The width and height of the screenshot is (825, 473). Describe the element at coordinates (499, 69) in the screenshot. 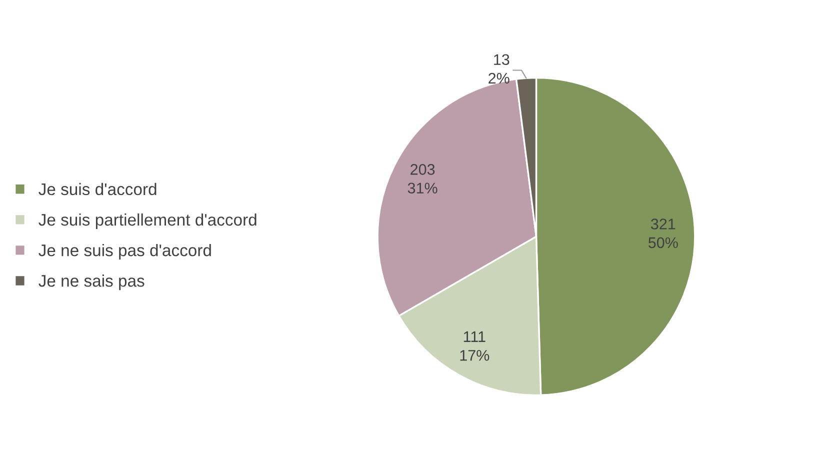

I see `data-label: 13 2%` at that location.